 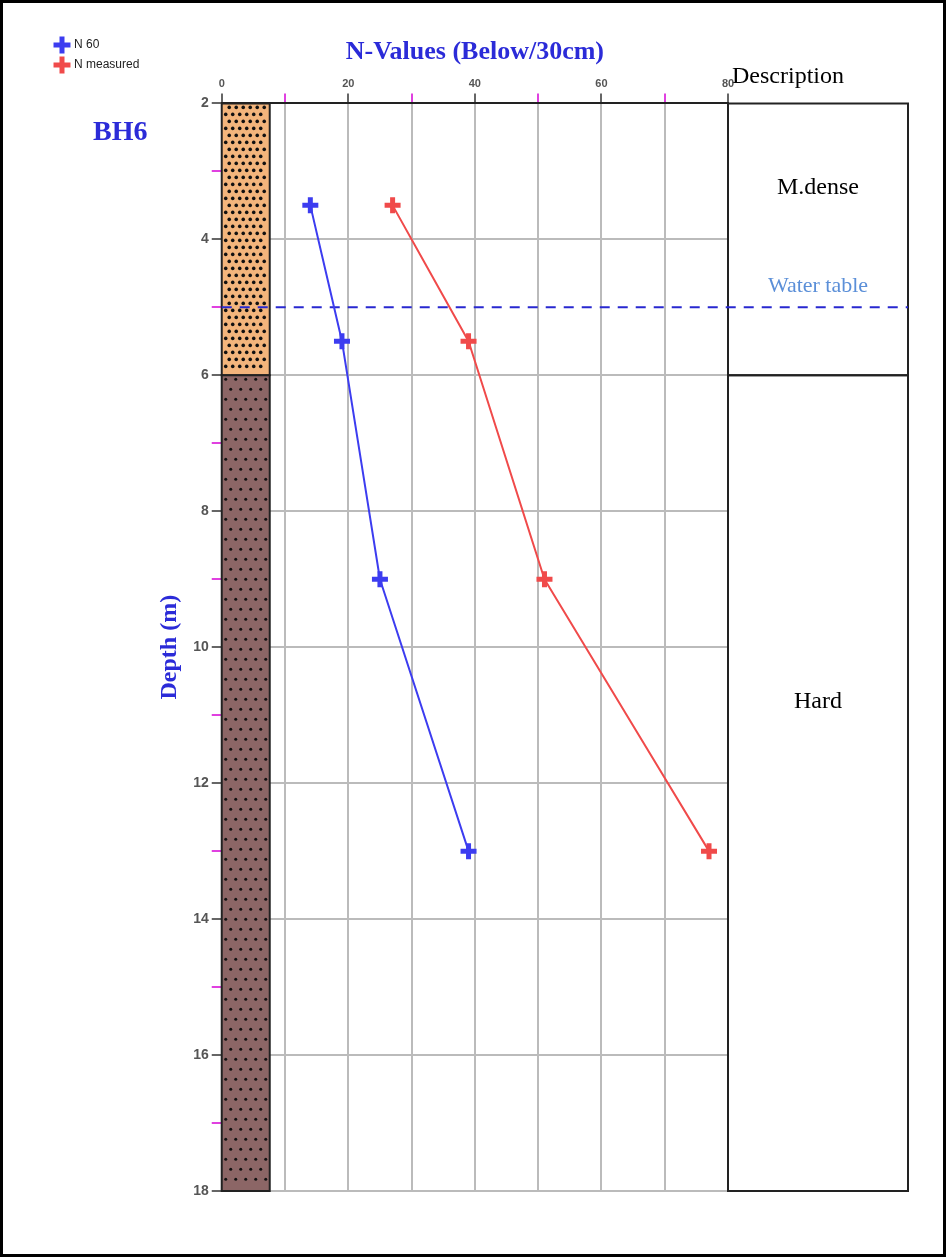 I want to click on legend-label: N measured, so click(x=107, y=64).